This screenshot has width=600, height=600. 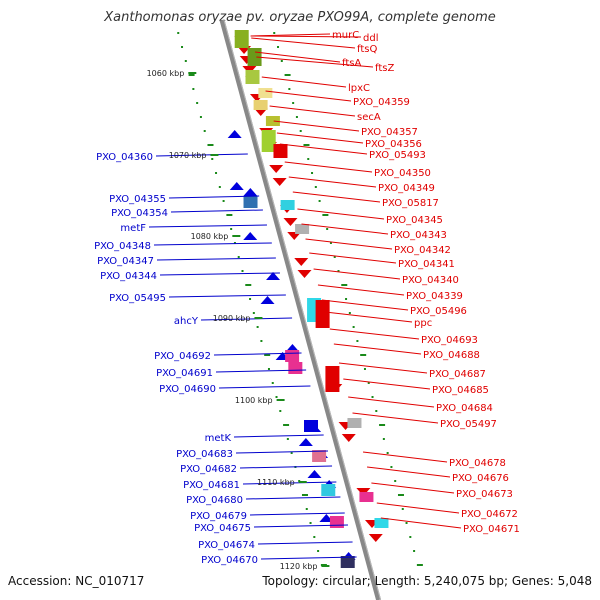 What do you see at coordinates (166, 73) in the screenshot?
I see `kbp-label: 1060 kbp` at bounding box center [166, 73].